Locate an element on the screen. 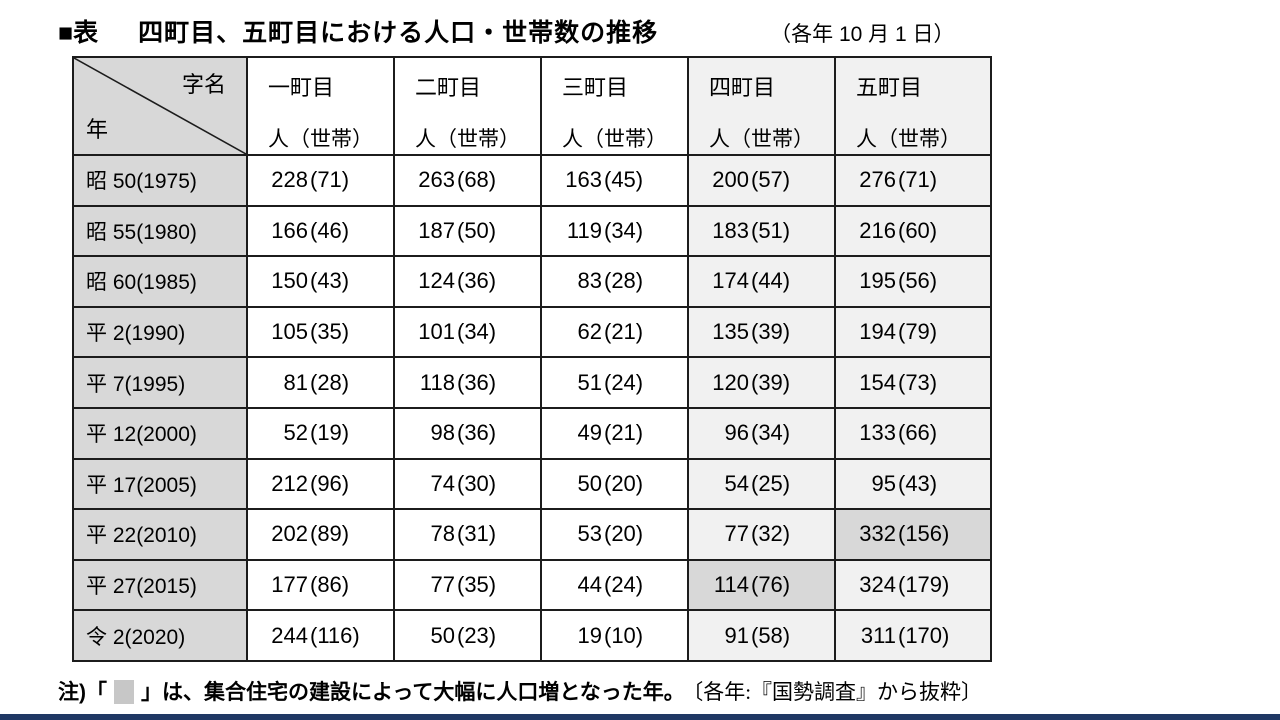  cell-population-households: 154(73) is located at coordinates (913, 382).